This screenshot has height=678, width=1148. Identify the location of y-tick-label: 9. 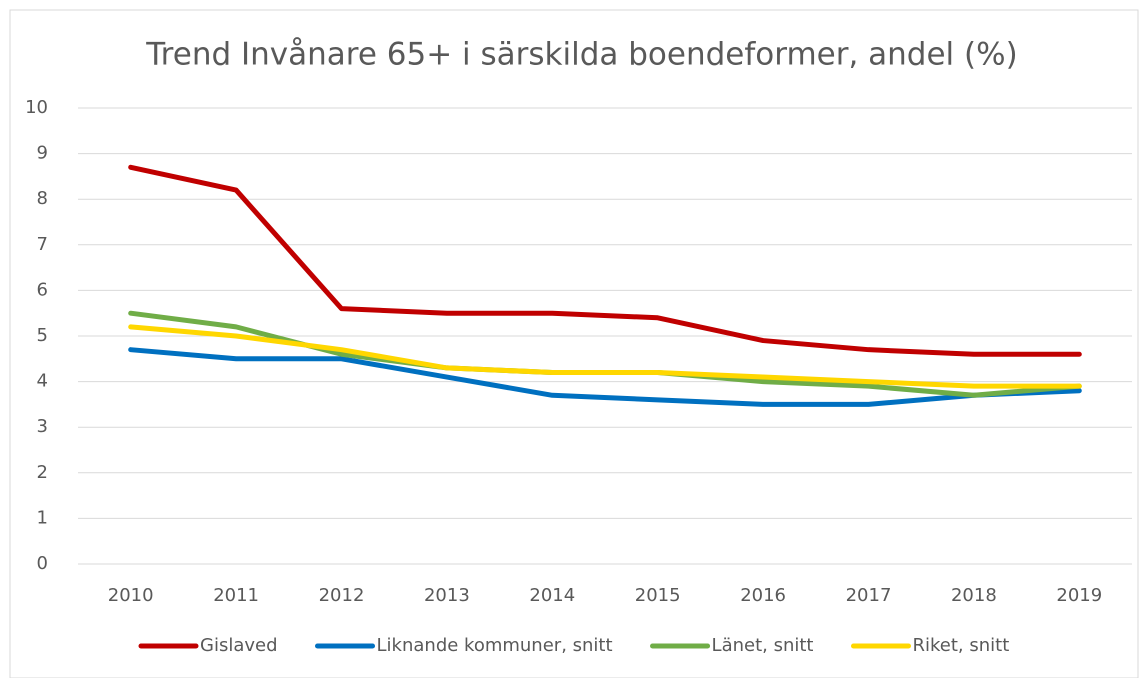
(42, 153).